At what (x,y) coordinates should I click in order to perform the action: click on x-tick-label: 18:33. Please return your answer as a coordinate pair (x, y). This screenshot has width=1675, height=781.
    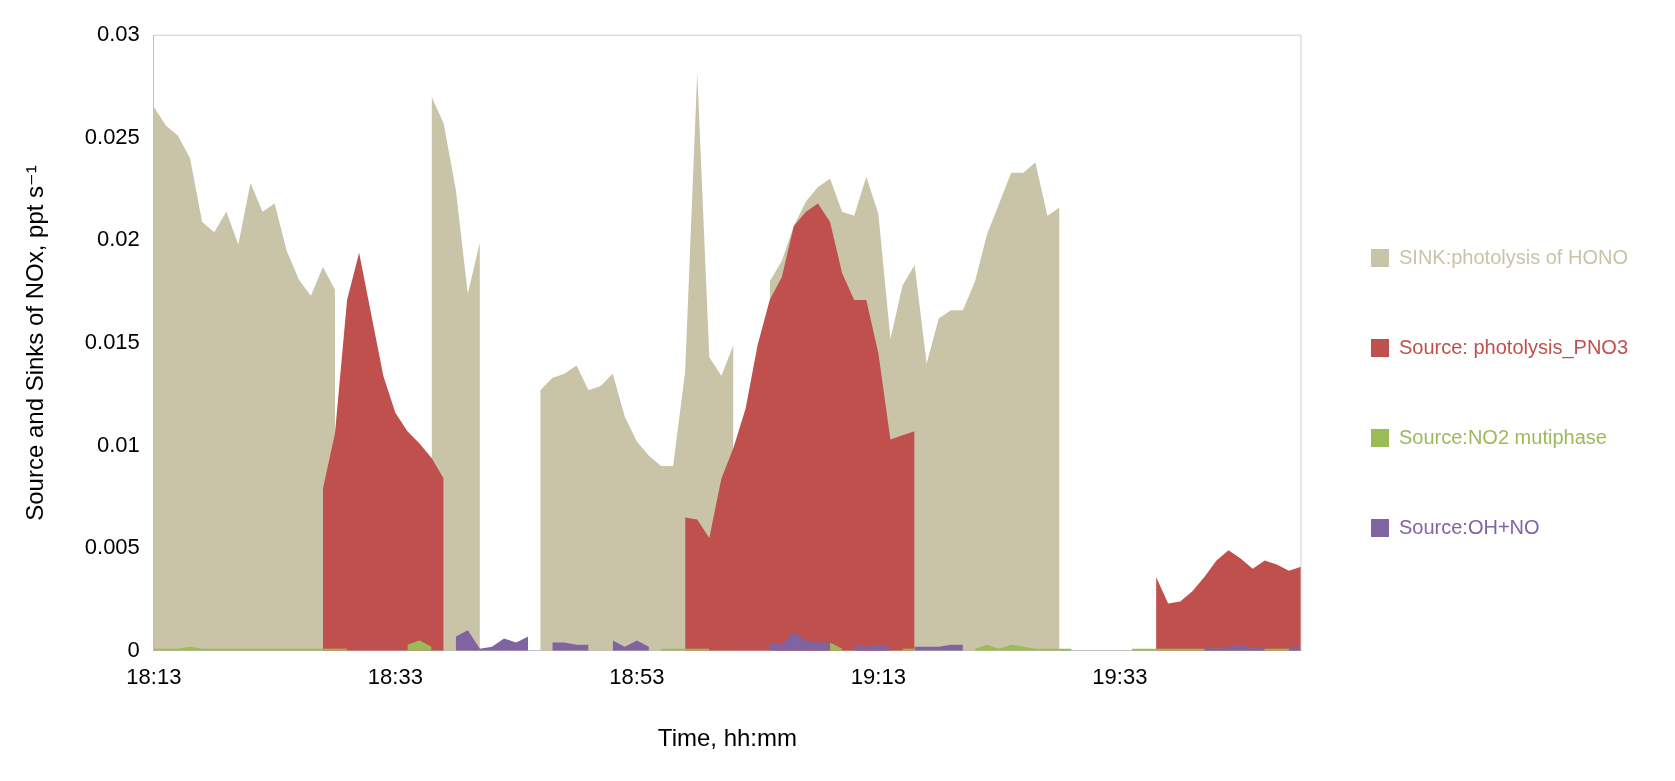
    Looking at the image, I should click on (395, 677).